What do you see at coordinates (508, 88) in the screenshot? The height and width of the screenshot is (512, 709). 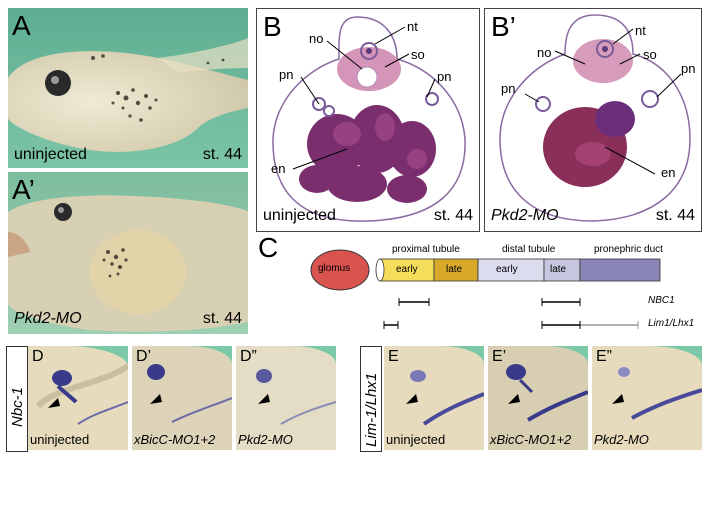 I see `panel-b-prime-label-pn-left: pn` at bounding box center [508, 88].